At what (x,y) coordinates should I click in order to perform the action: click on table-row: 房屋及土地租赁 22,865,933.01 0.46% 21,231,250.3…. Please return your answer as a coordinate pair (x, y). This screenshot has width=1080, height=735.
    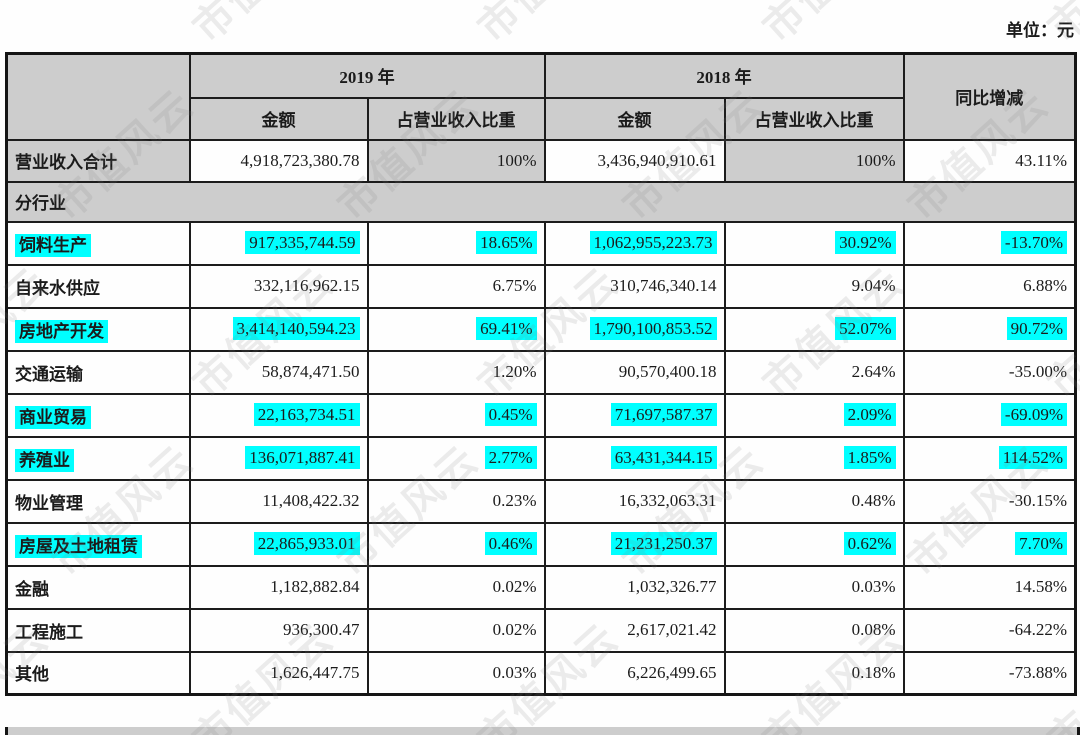
    Looking at the image, I should click on (541, 544).